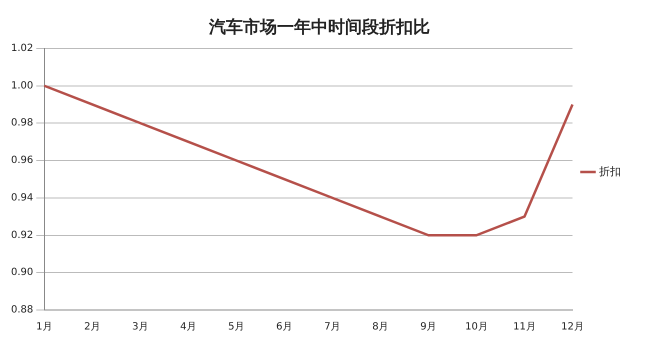 Image resolution: width=649 pixels, height=344 pixels. I want to click on y-tick-label: 1.02, so click(22, 48).